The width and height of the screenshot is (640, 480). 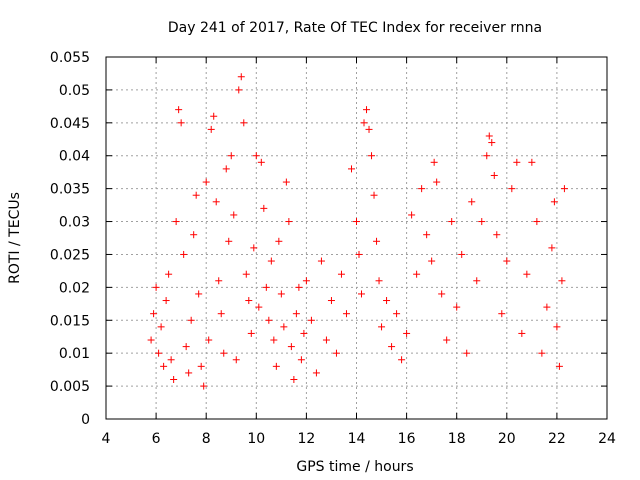 I want to click on x-tick-label: 10, so click(x=256, y=439).